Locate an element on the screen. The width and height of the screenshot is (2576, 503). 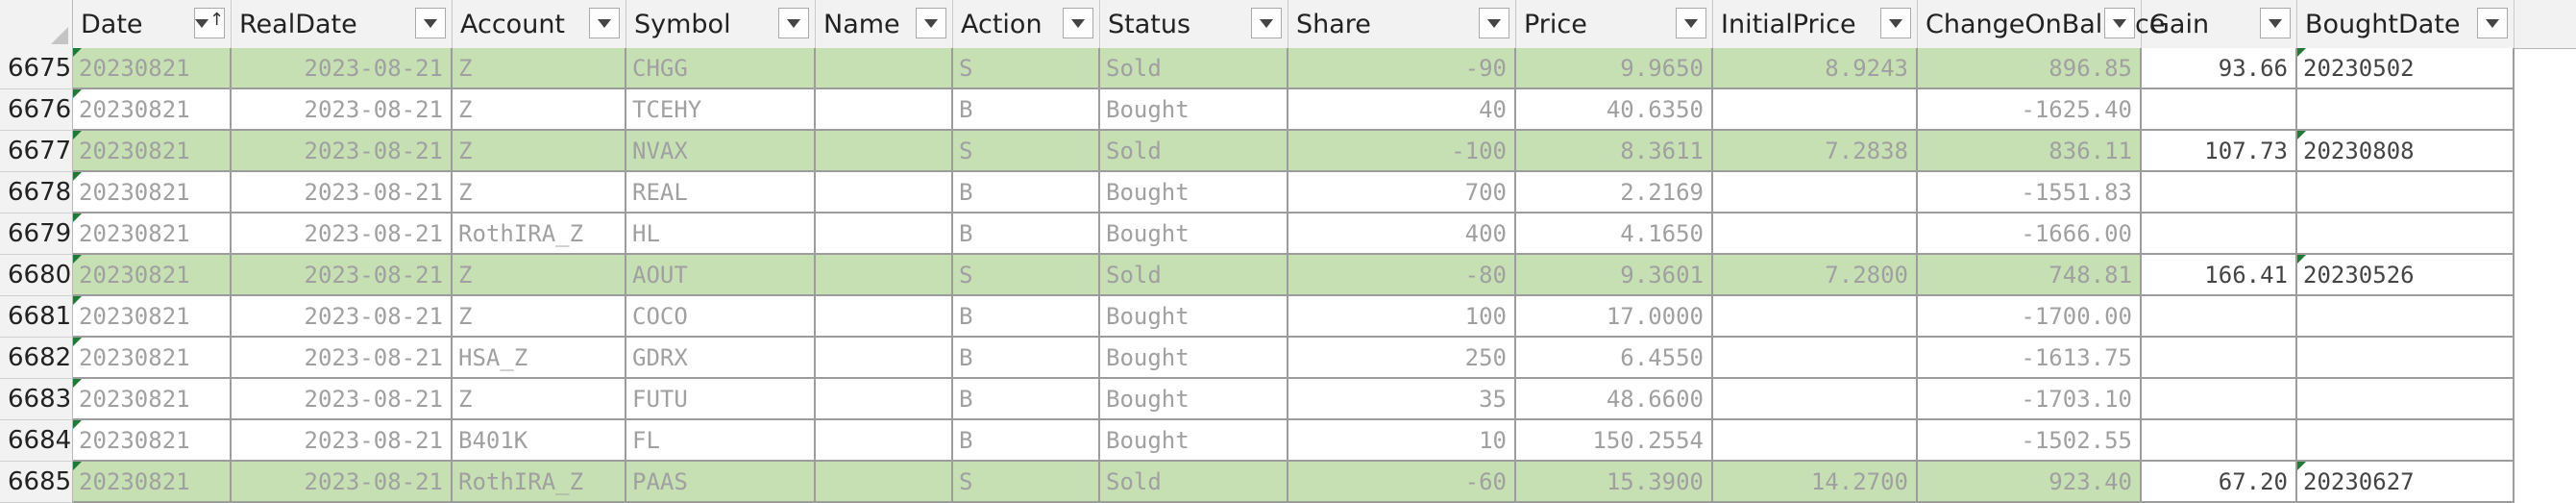
cell-gain: 166.41 is located at coordinates (2219, 276).